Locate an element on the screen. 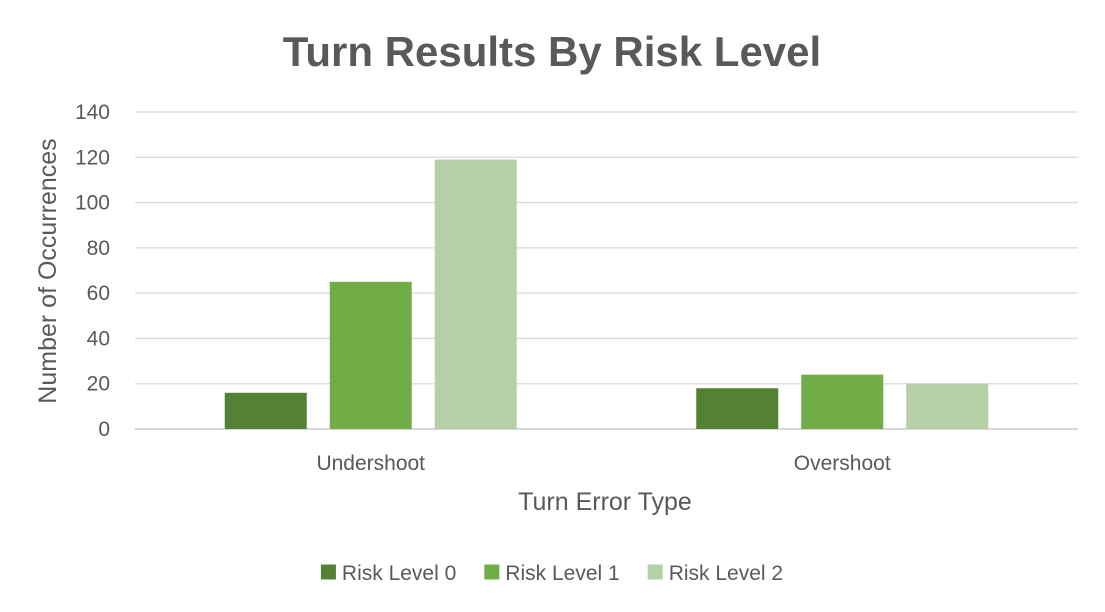  legend: Risk Level 0 Risk Level 1 Risk Level 2 is located at coordinates (551, 573).